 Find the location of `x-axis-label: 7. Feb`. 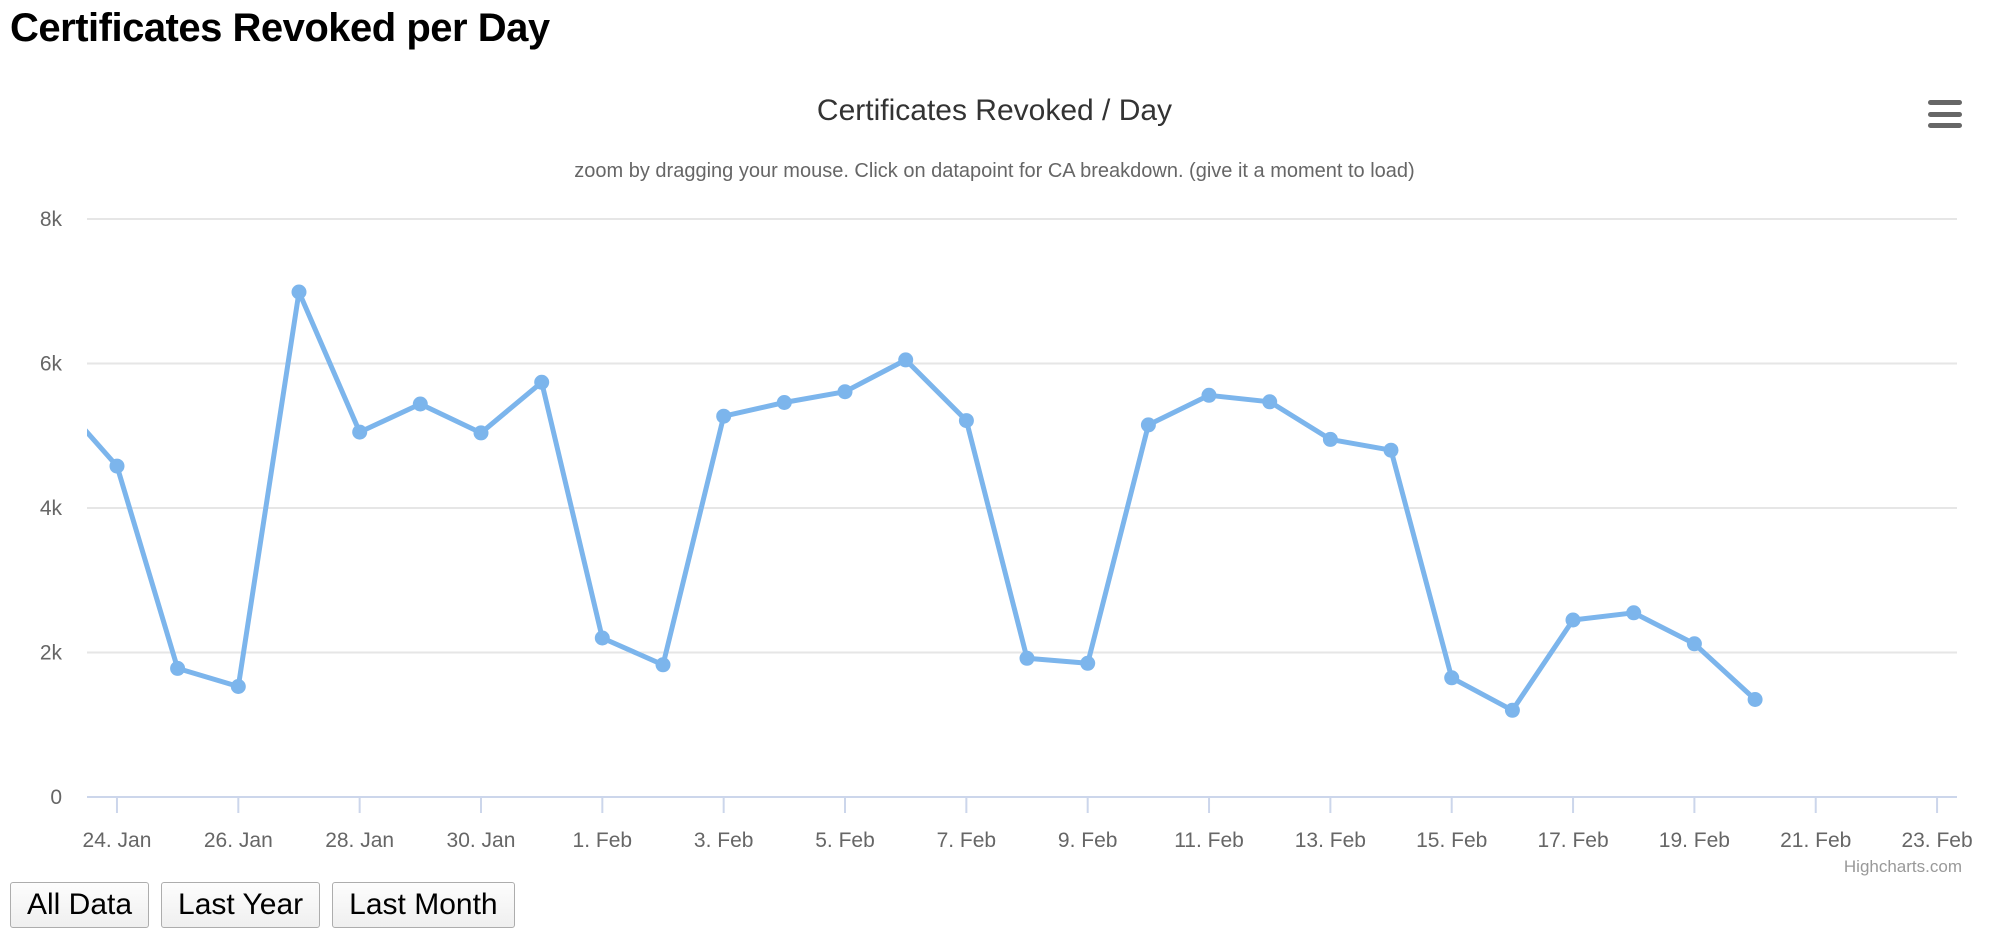

x-axis-label: 7. Feb is located at coordinates (967, 840).